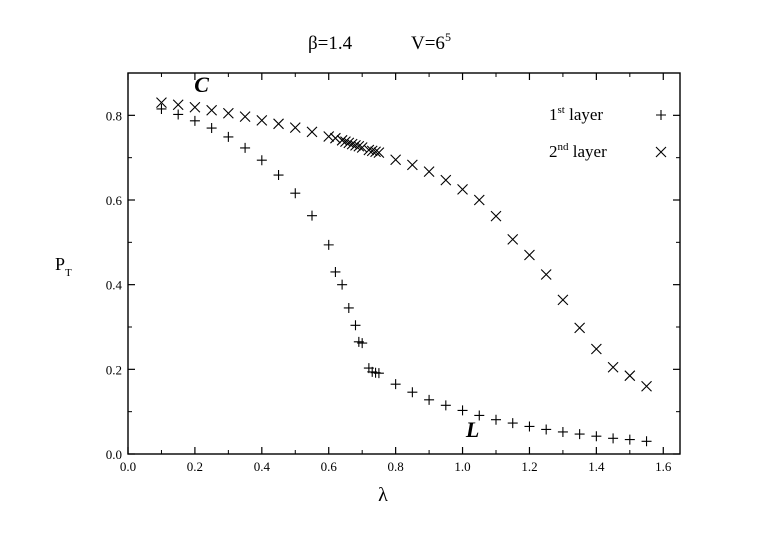 The width and height of the screenshot is (782, 545). I want to click on x-tick-label: 1.4, so click(596, 466).